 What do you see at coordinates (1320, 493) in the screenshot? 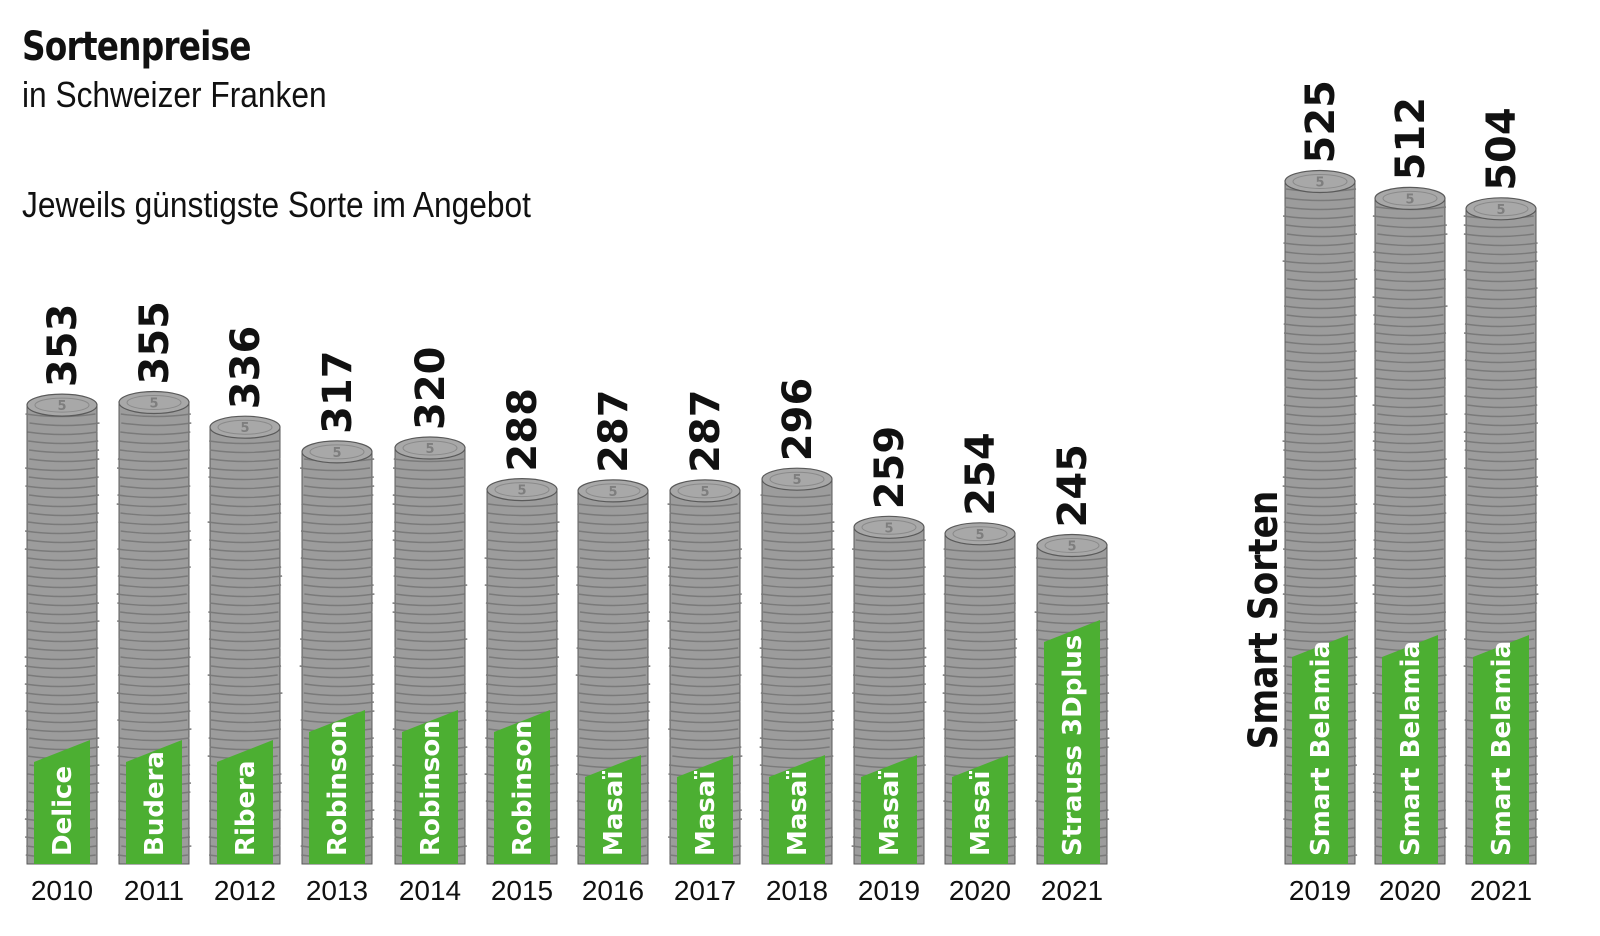
I see `coin-stack-bar: 5 Smart Belamia 525 2019` at bounding box center [1320, 493].